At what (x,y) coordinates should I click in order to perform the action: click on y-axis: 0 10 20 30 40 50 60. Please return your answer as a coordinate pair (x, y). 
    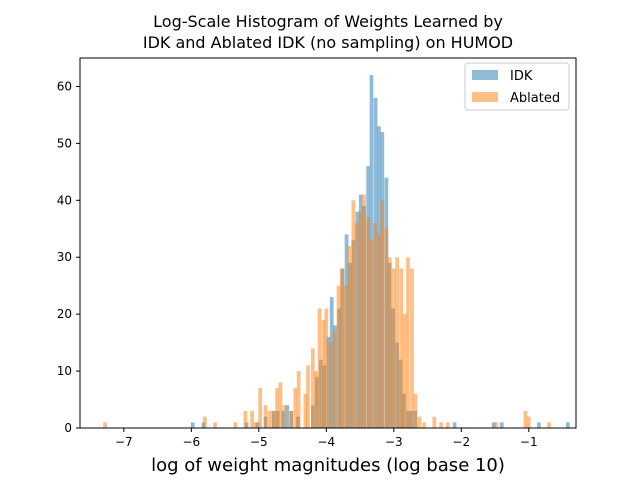
    Looking at the image, I should click on (68, 257).